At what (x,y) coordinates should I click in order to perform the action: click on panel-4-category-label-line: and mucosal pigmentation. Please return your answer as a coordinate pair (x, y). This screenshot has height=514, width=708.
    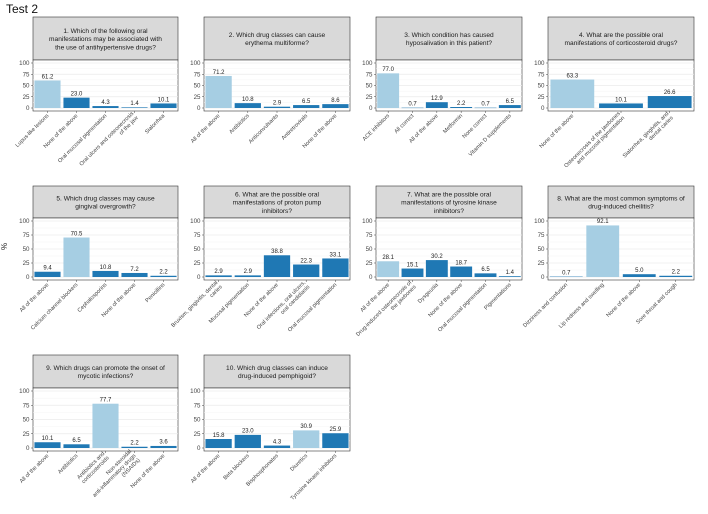
    Looking at the image, I should click on (601, 140).